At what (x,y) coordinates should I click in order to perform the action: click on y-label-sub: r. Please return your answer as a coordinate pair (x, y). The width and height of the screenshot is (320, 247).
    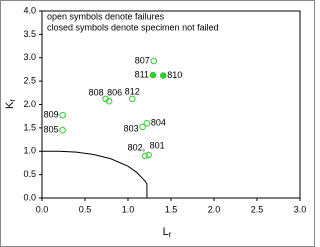
    Looking at the image, I should click on (12, 100).